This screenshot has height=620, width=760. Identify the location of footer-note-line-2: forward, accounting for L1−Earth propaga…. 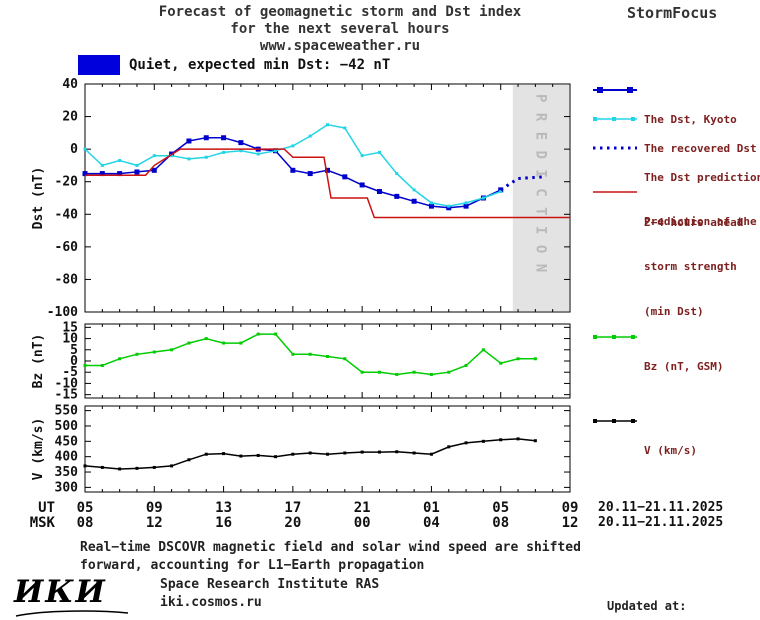
(252, 565).